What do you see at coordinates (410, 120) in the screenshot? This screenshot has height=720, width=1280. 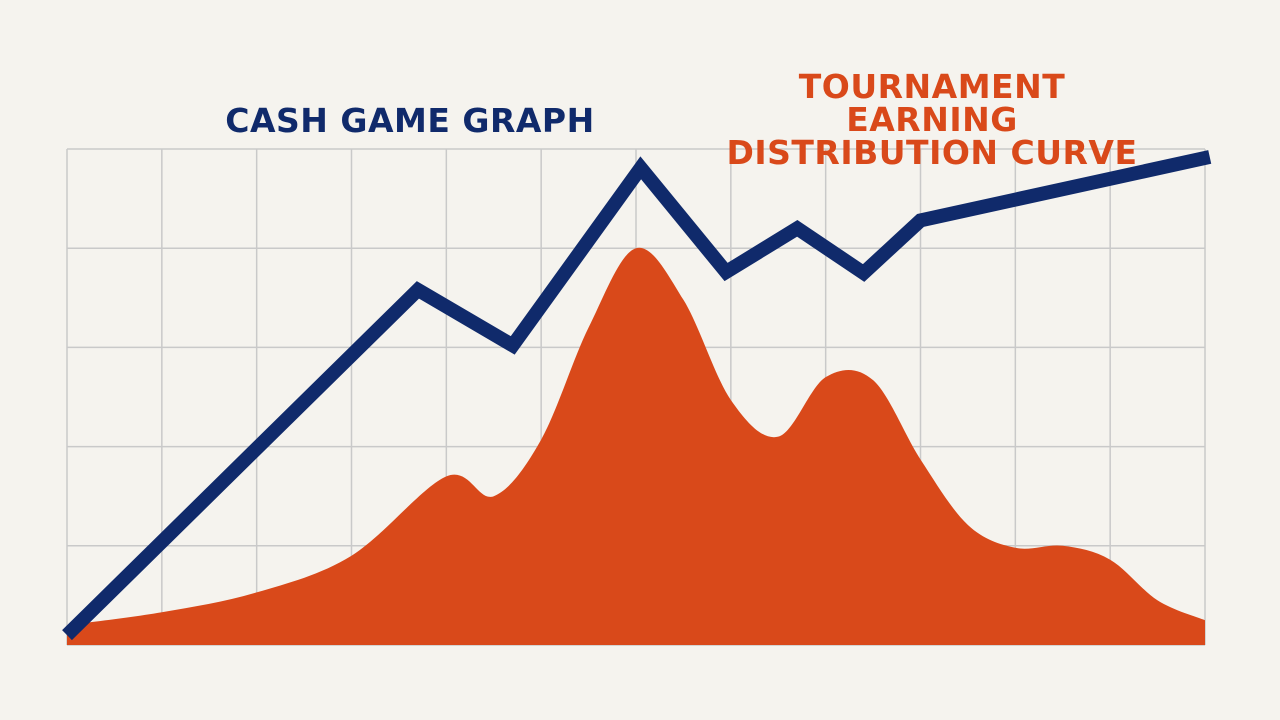 I see `series-label: CASH GAME GRAPH` at bounding box center [410, 120].